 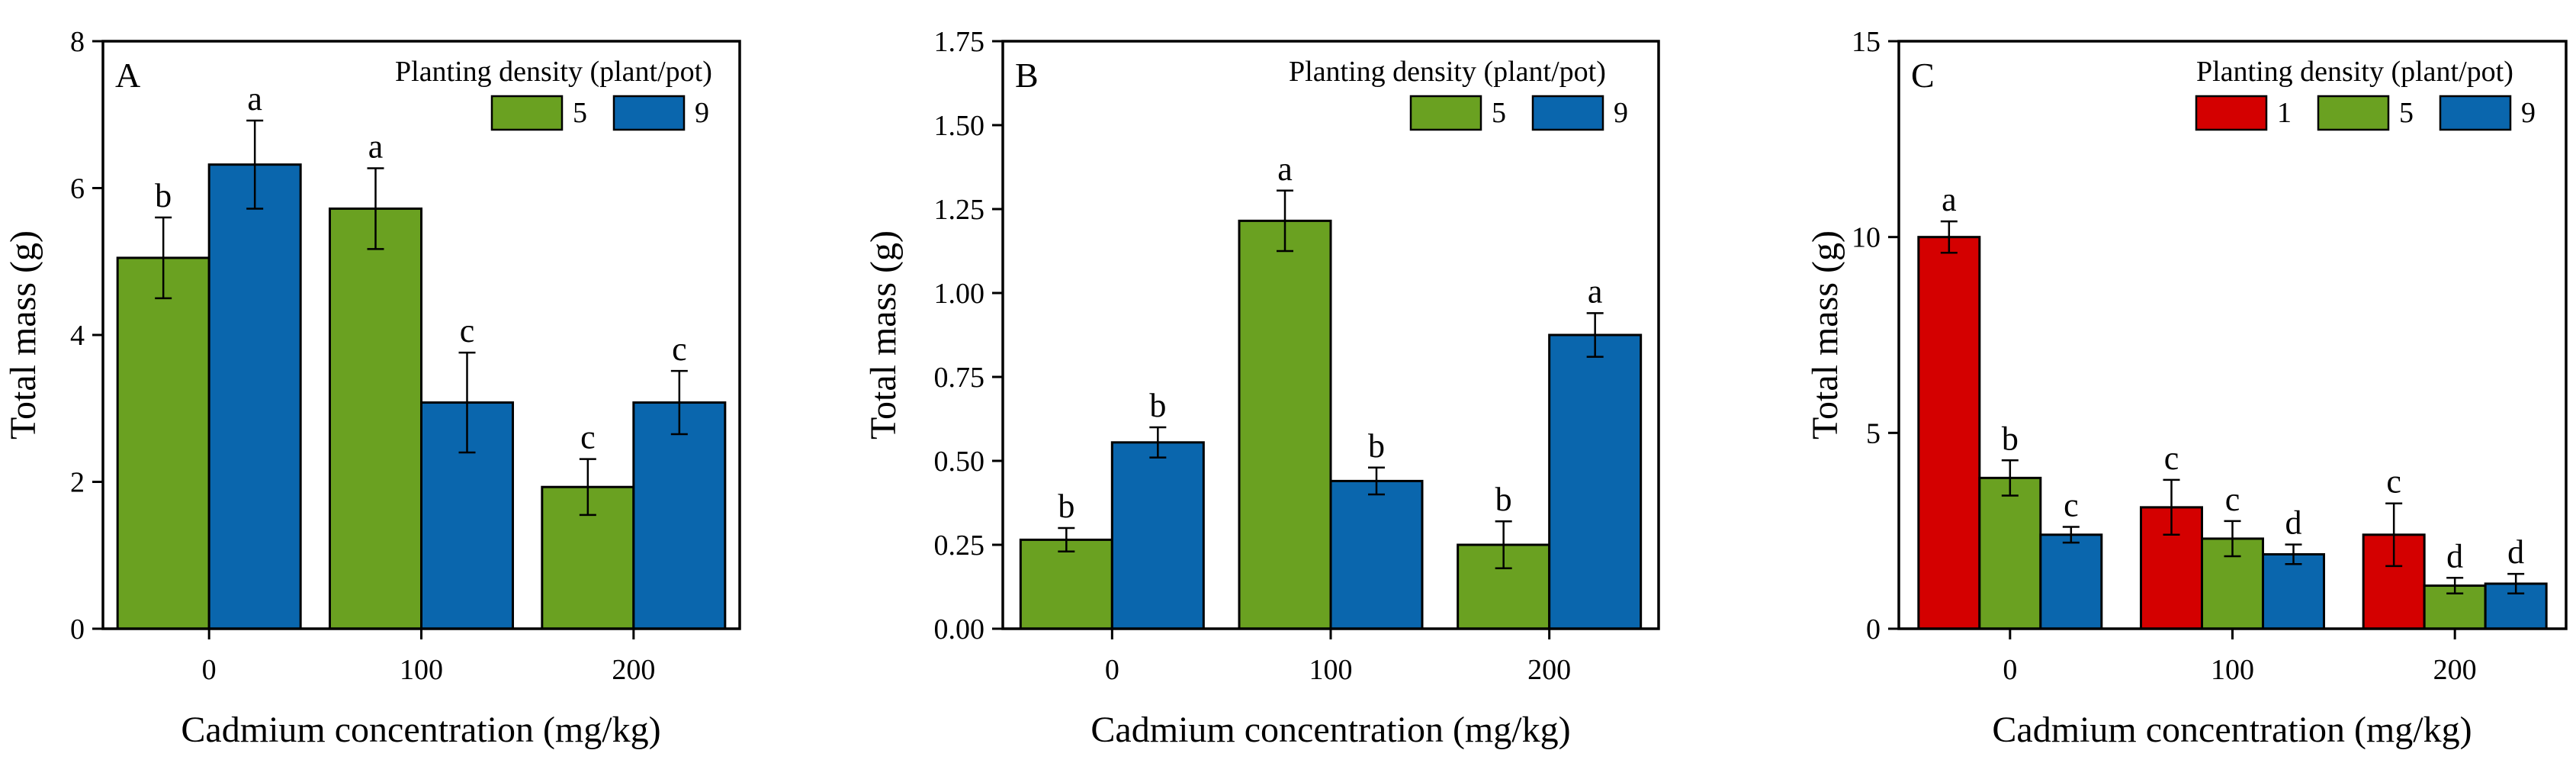 I want to click on significance-letter-c-series5-cat0: b, so click(x=2010, y=438).